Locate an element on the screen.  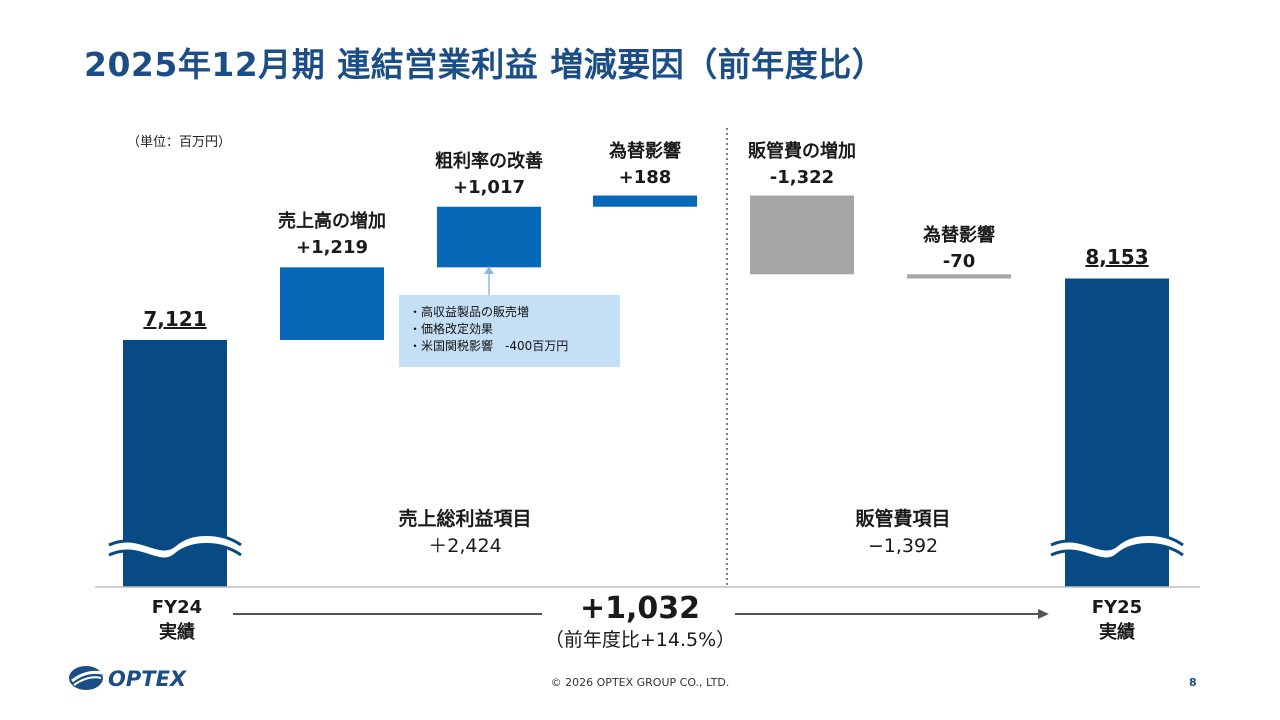
bar-sga-increase is located at coordinates (802, 235).